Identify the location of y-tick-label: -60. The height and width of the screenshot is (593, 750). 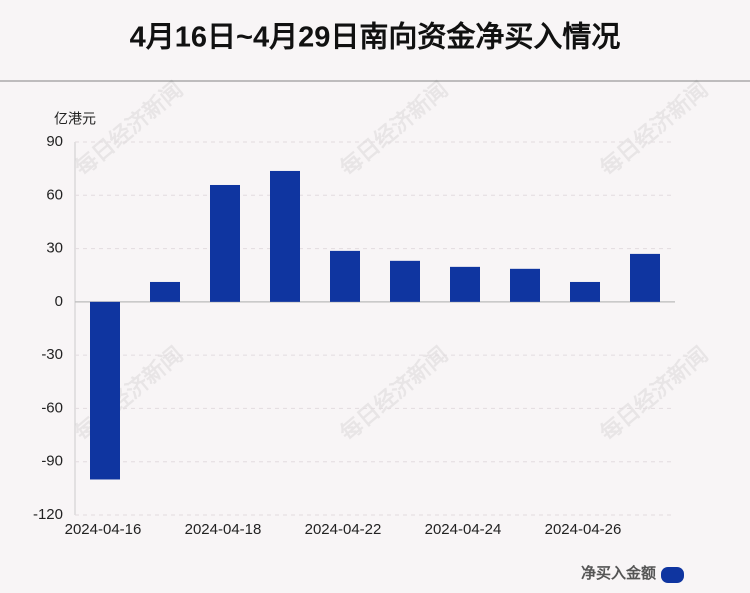
(52, 407).